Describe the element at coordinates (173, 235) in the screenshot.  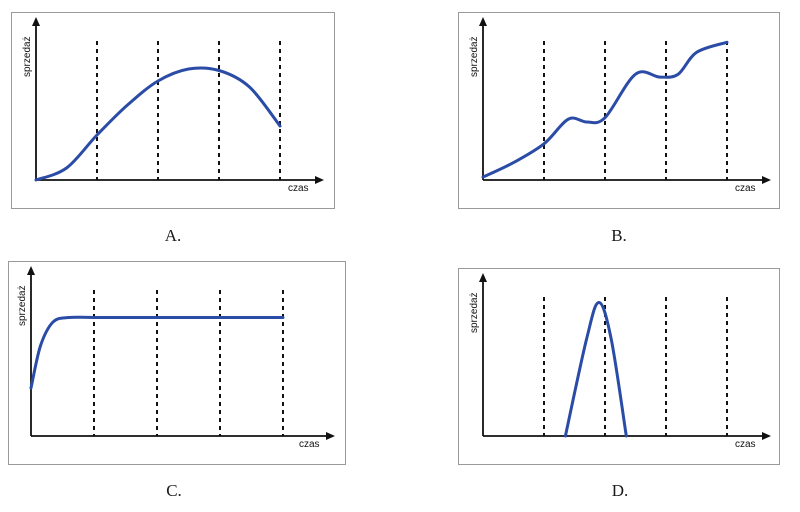
I see `chart-letter-a: A.` at that location.